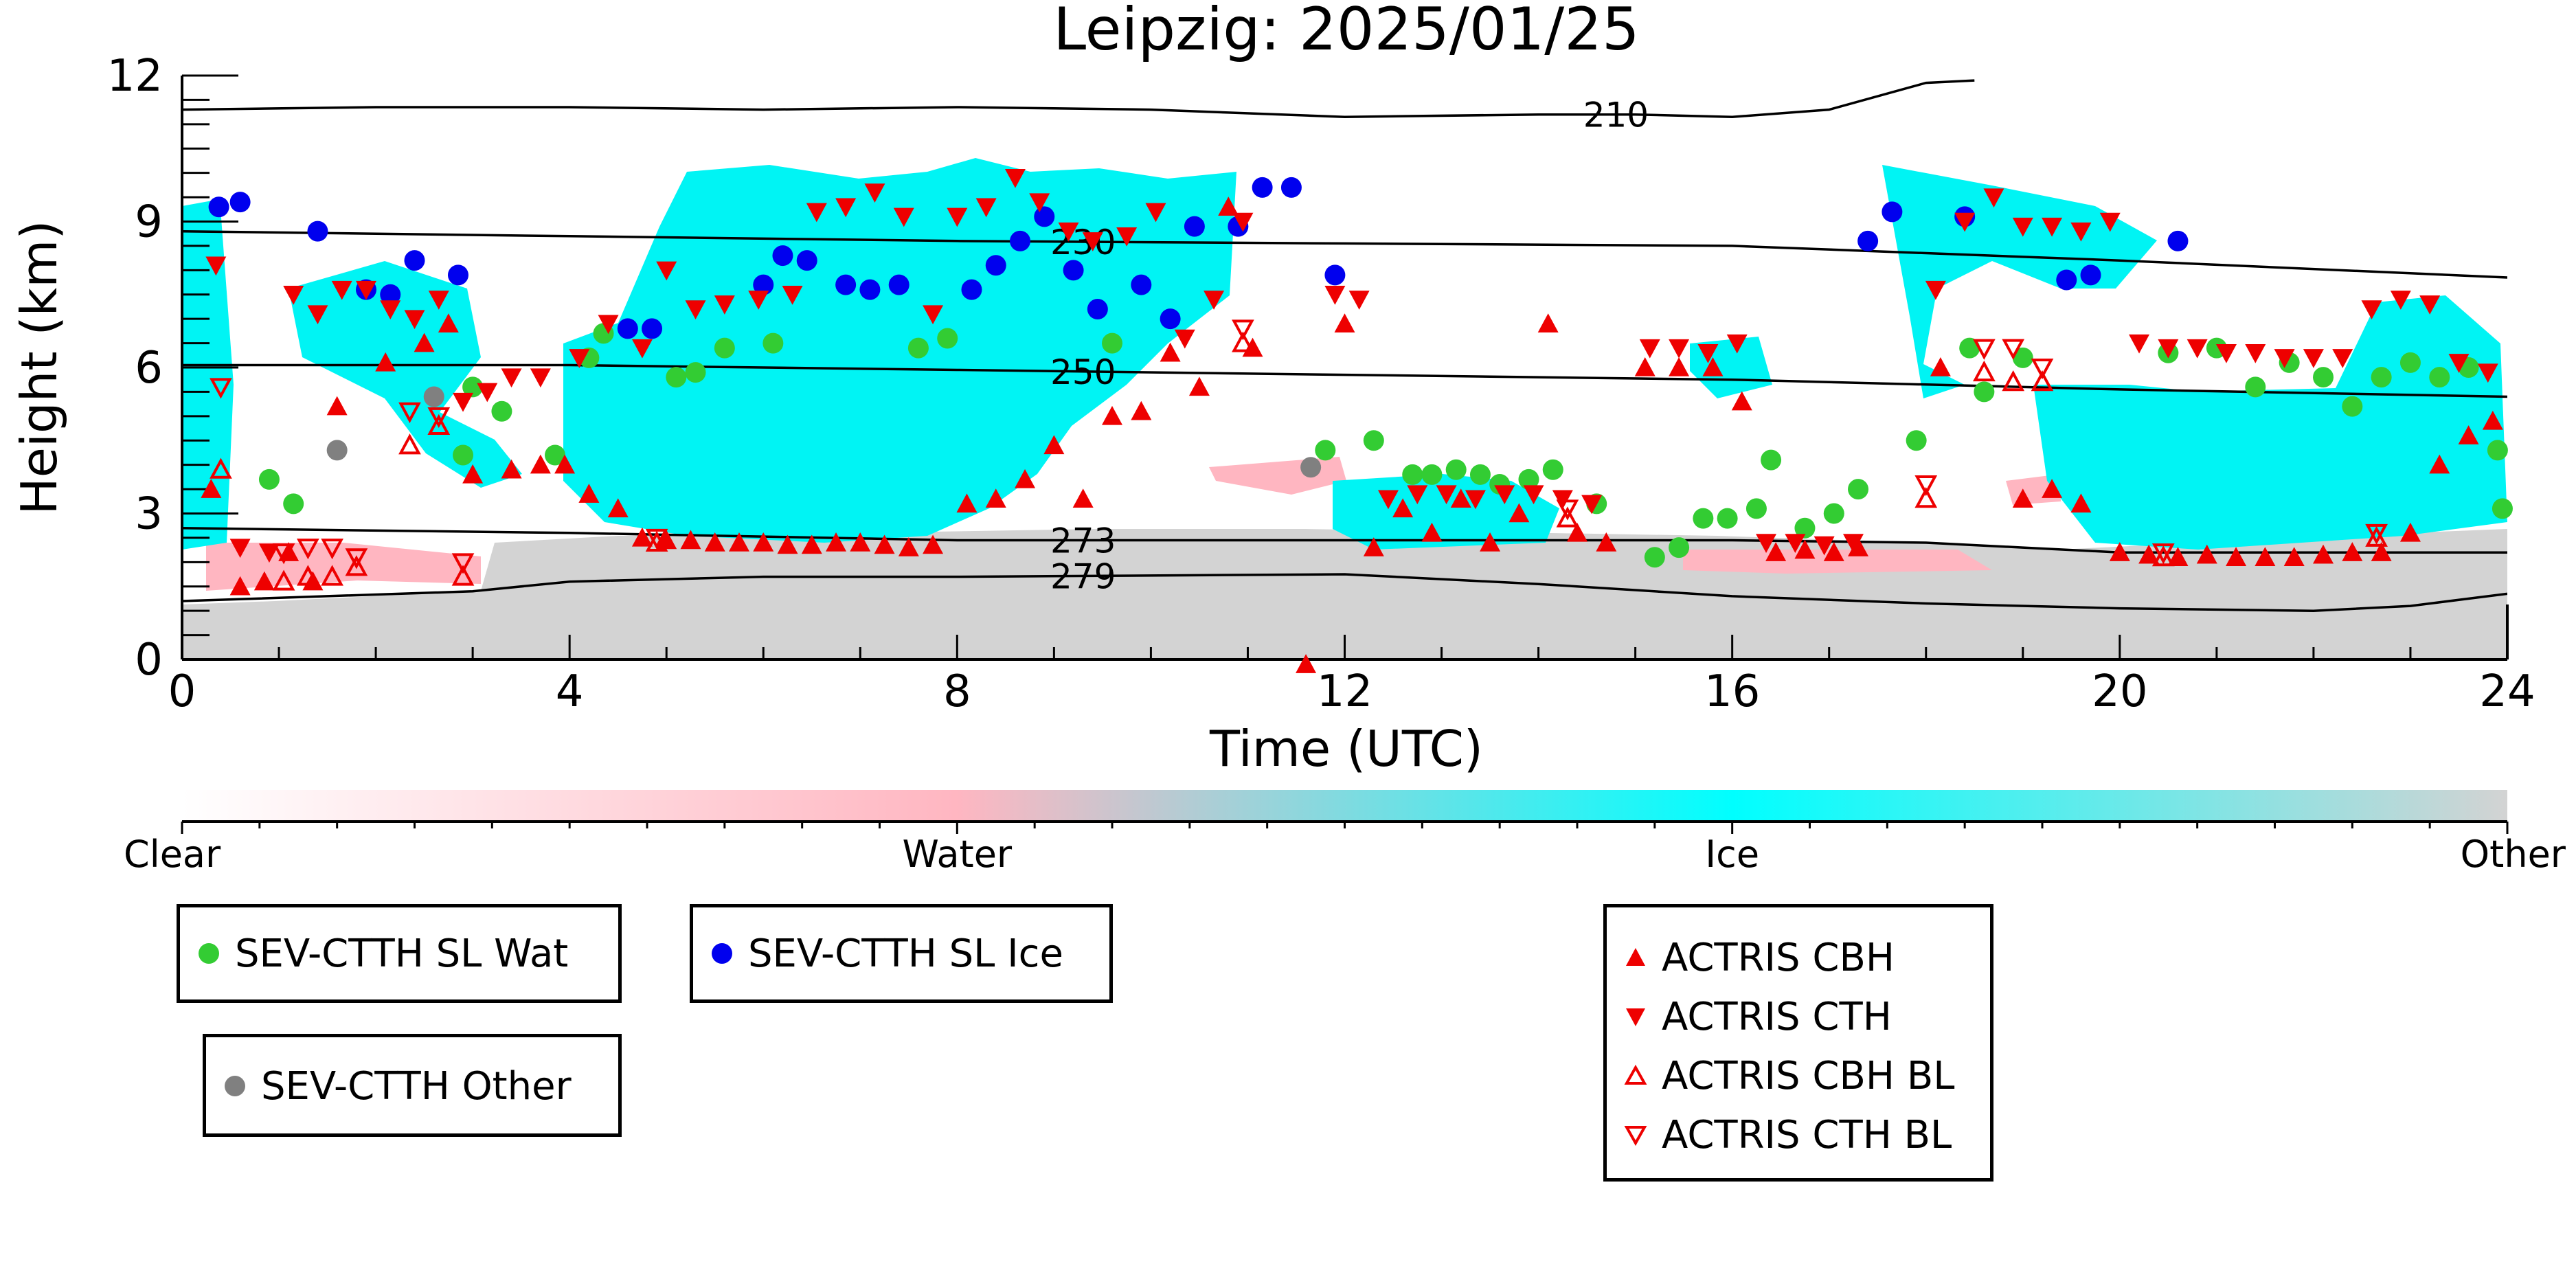 The image size is (2576, 1288). I want to click on y-tick-label: 0, so click(149, 660).